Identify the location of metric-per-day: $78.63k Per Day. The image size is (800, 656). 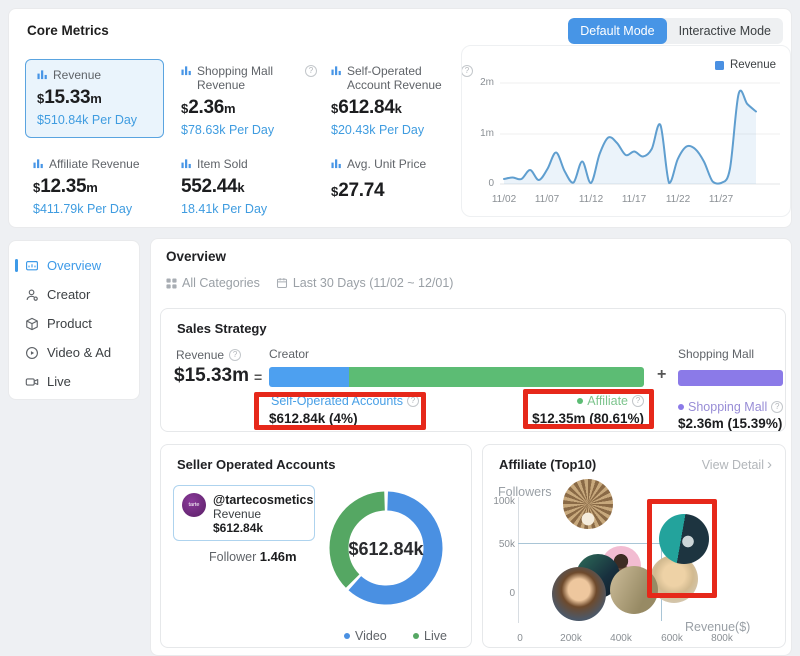
(228, 130).